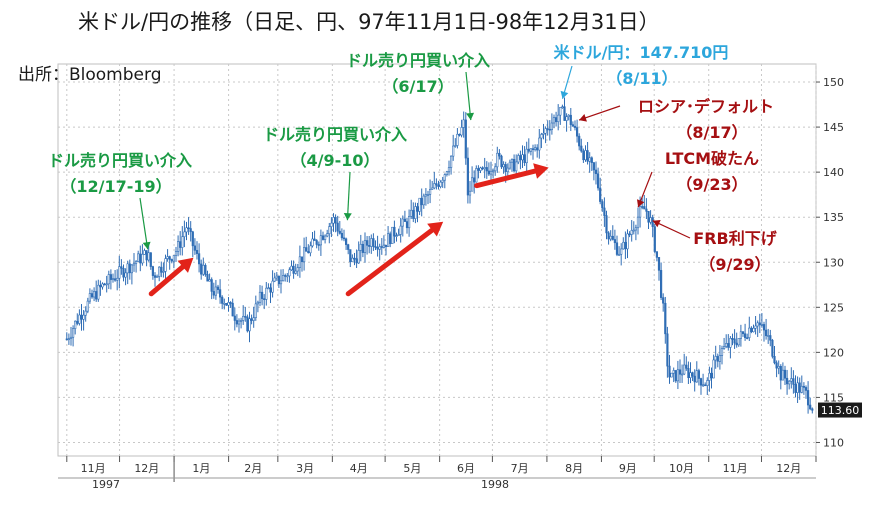  I want to click on trend-arrow-head, so click(185, 265).